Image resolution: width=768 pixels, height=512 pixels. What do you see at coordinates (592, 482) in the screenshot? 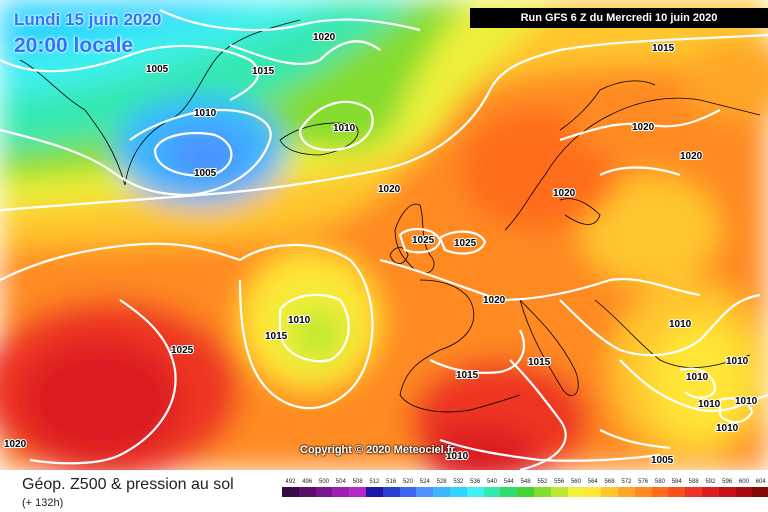
I see `scale-label: 564` at bounding box center [592, 482].